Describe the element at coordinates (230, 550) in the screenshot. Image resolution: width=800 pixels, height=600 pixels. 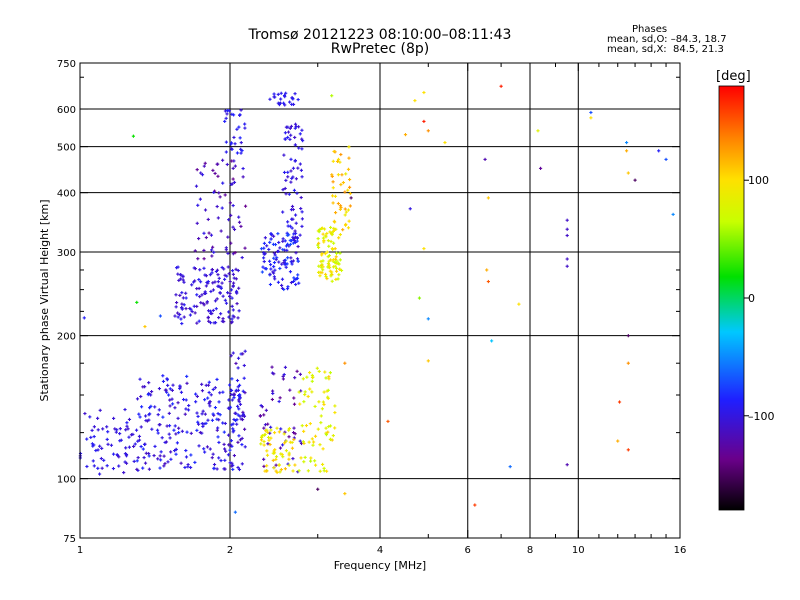
I see `x-tick-label: 2` at that location.